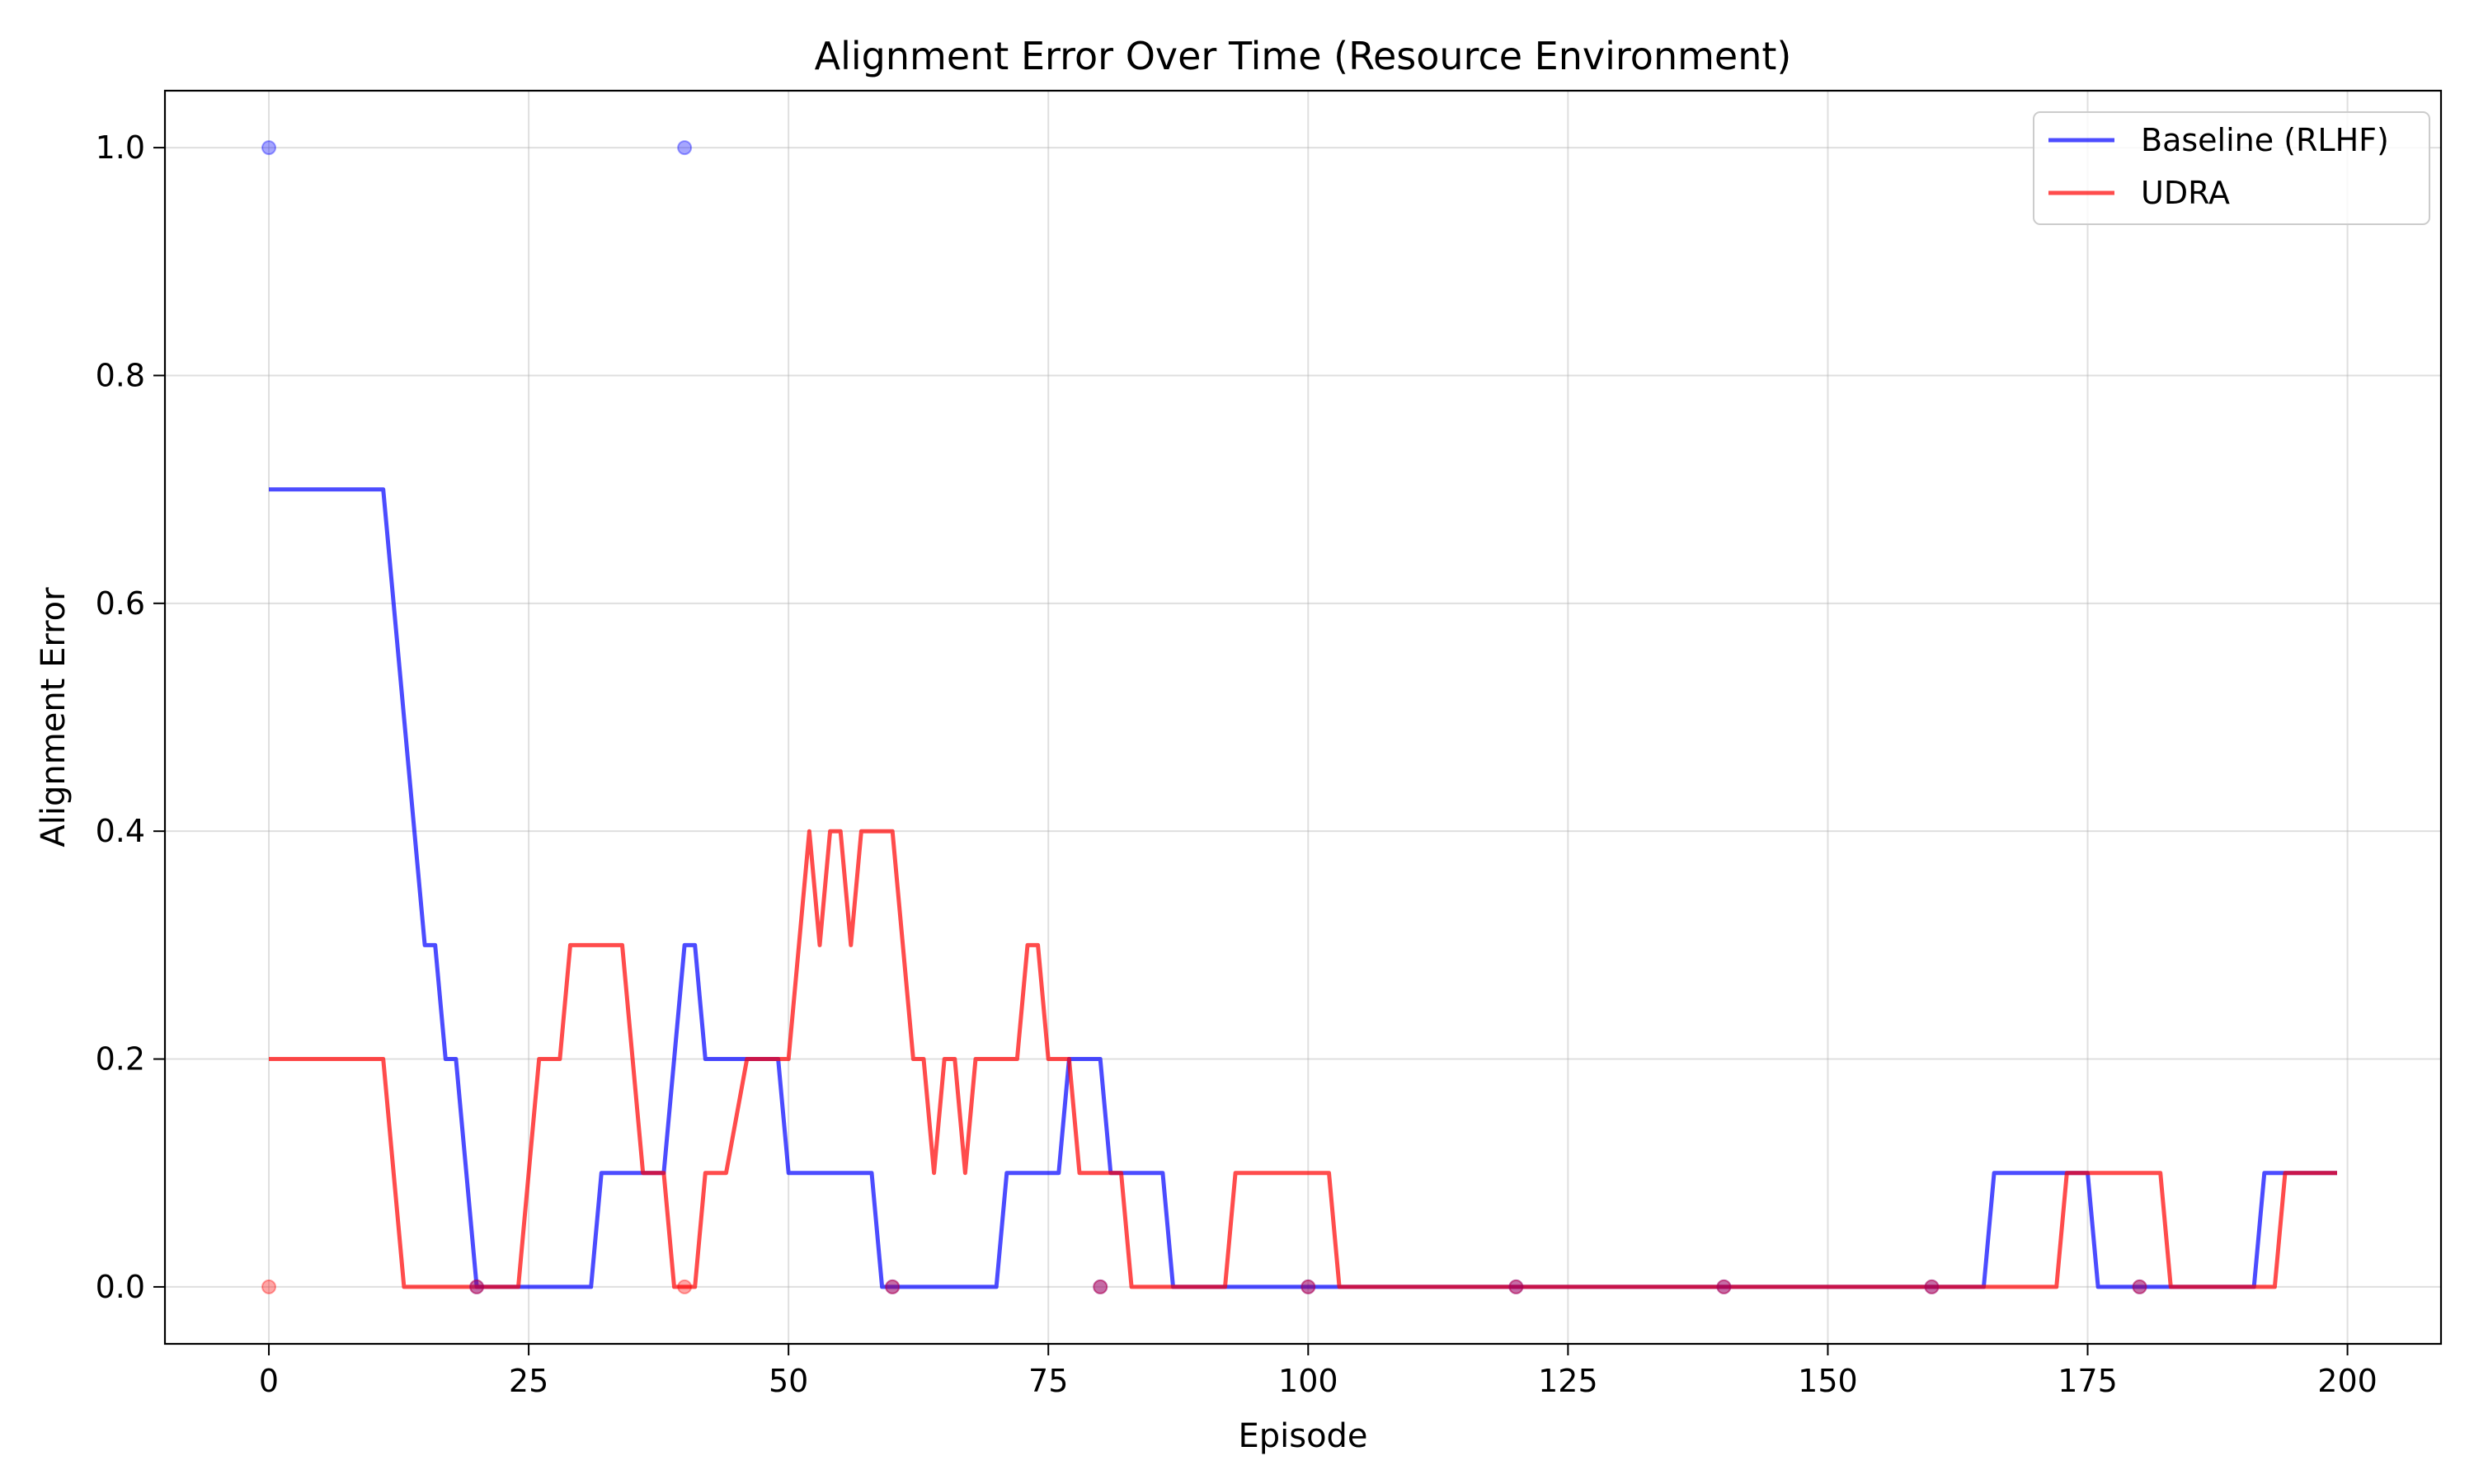 This screenshot has height=1484, width=2474. I want to click on x-tick-label: 200, so click(2347, 1381).